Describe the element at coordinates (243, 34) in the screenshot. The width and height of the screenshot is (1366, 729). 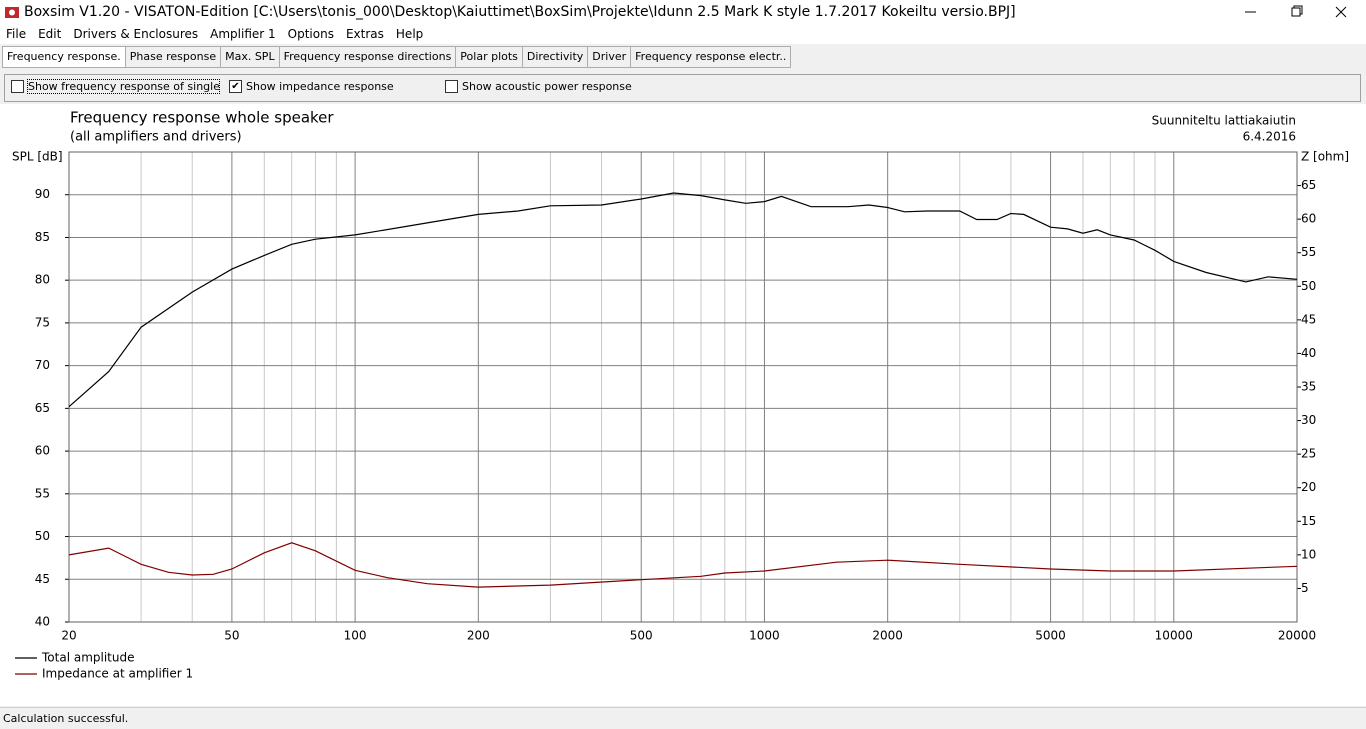
I see `menu-item: Amplifier 1` at that location.